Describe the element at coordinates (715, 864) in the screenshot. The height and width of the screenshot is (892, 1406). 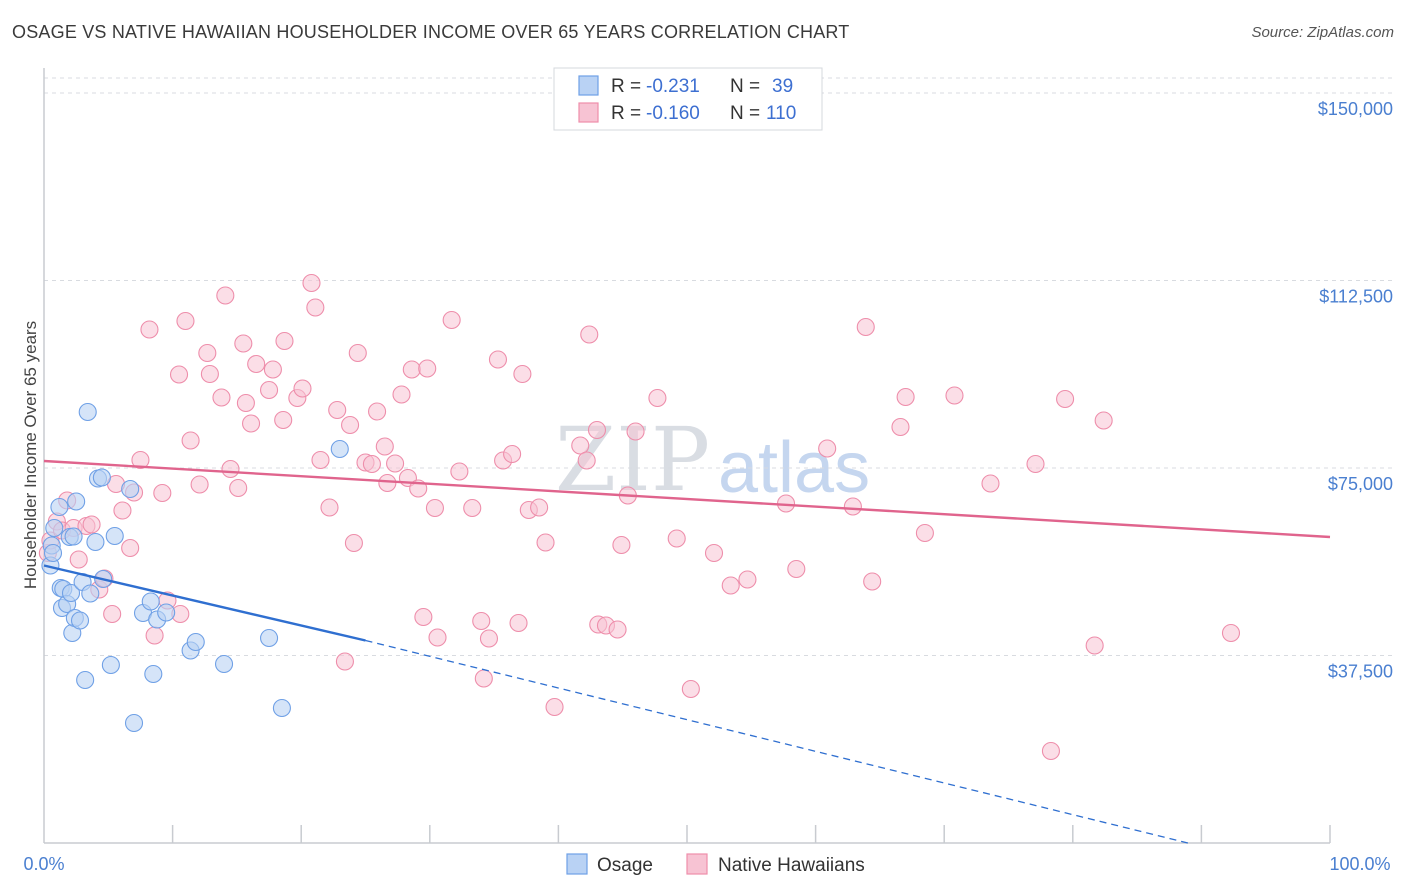
I see `bottom-legend: Osage Native Hawaiians` at that location.